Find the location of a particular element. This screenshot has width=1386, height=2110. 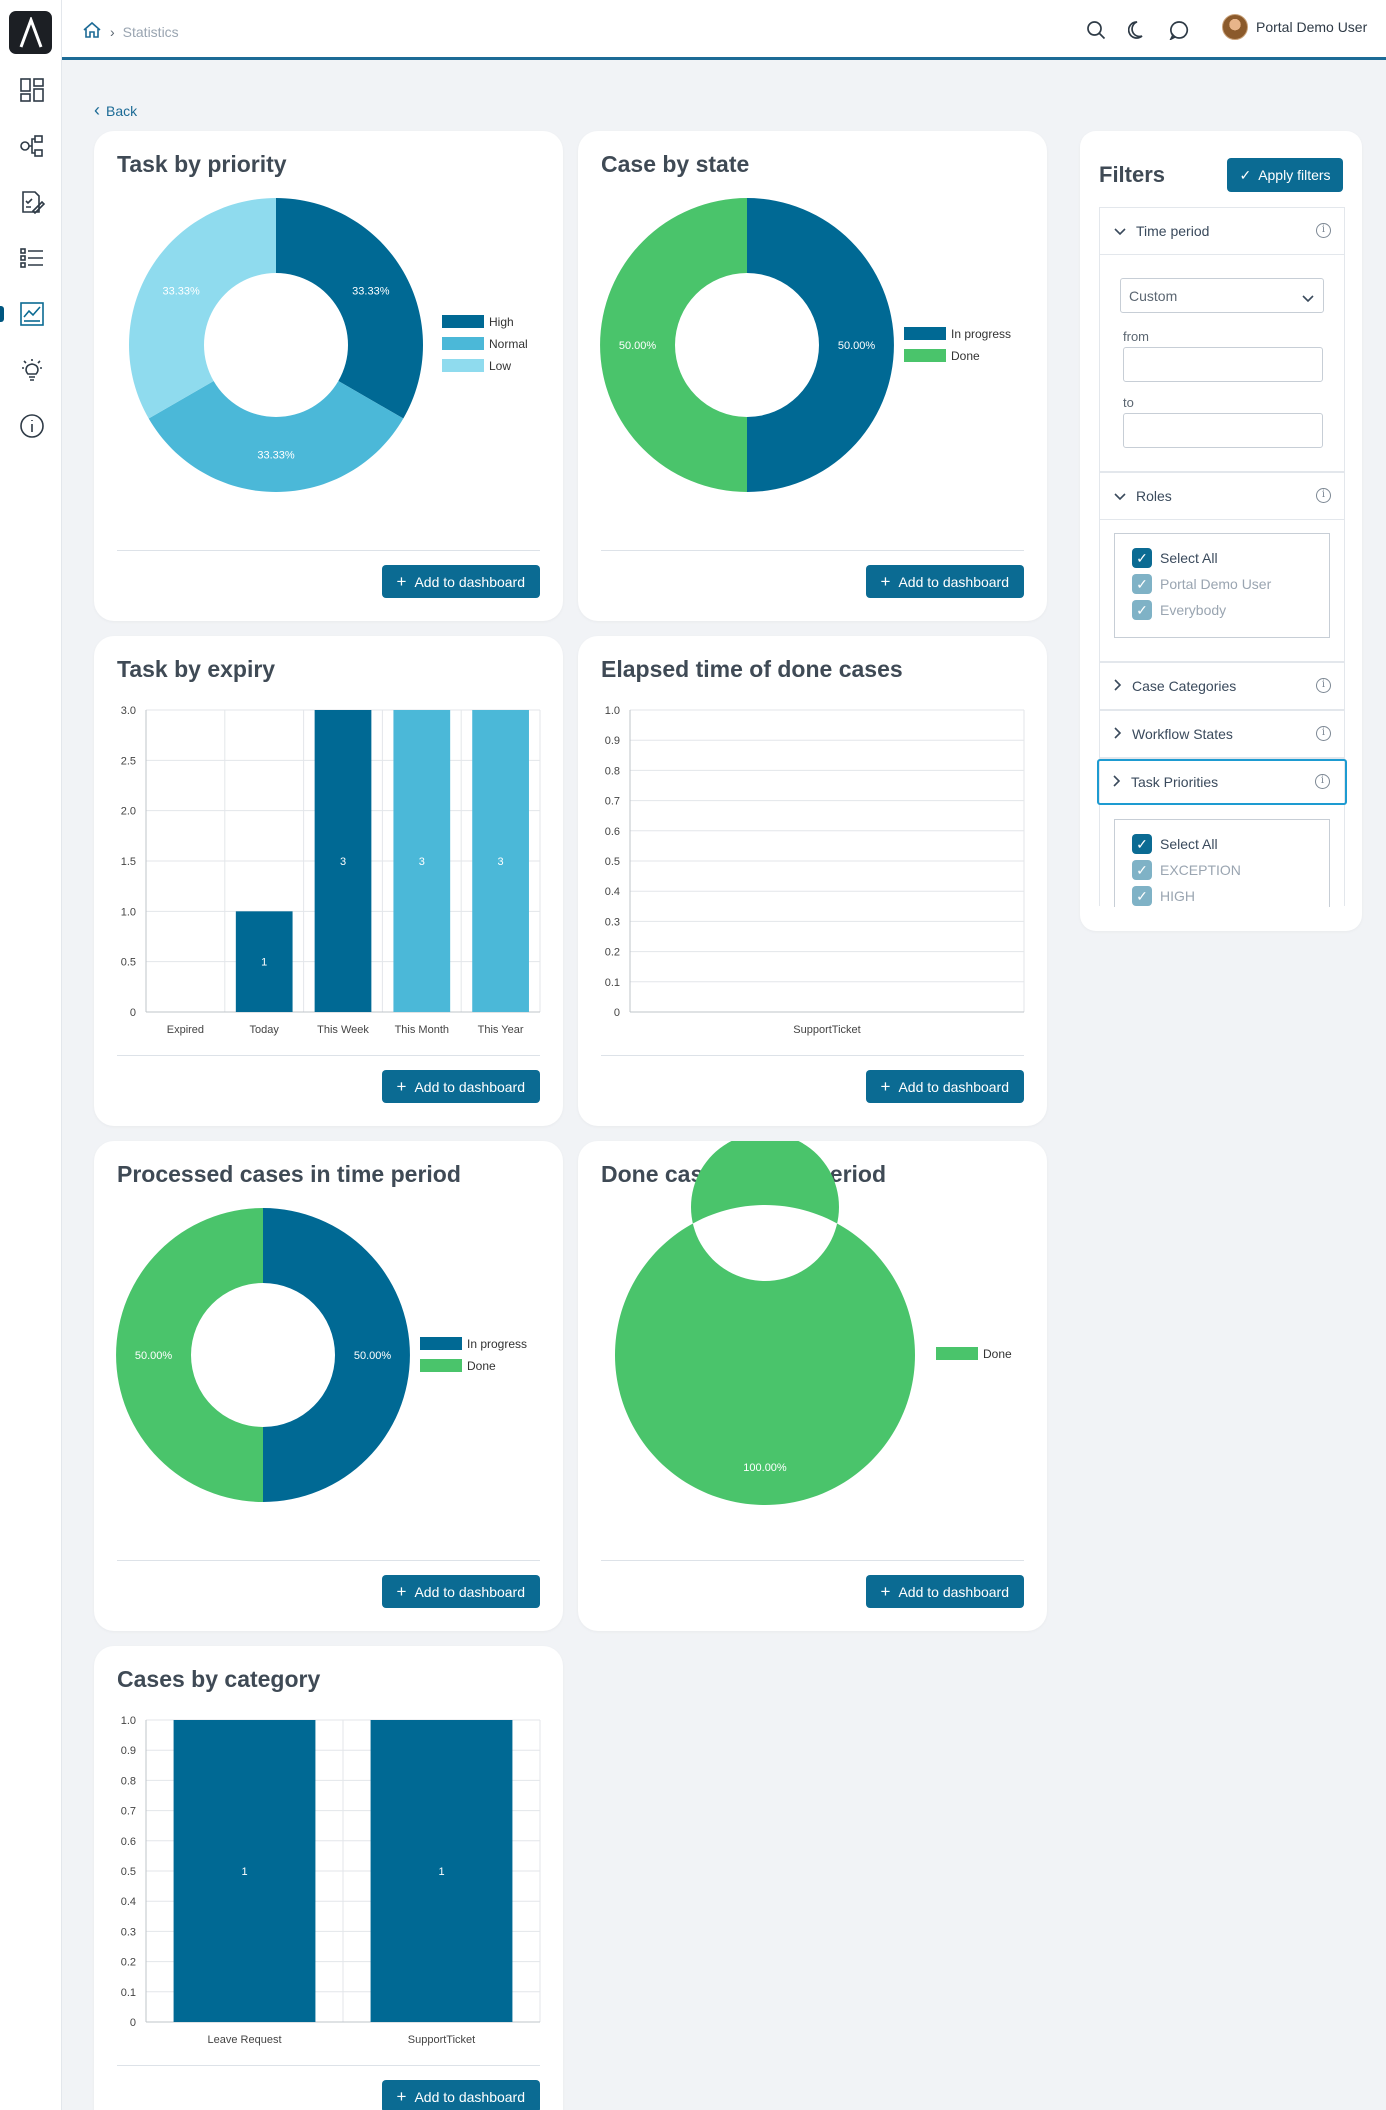

time-period-select: Custom is located at coordinates (1222, 295).